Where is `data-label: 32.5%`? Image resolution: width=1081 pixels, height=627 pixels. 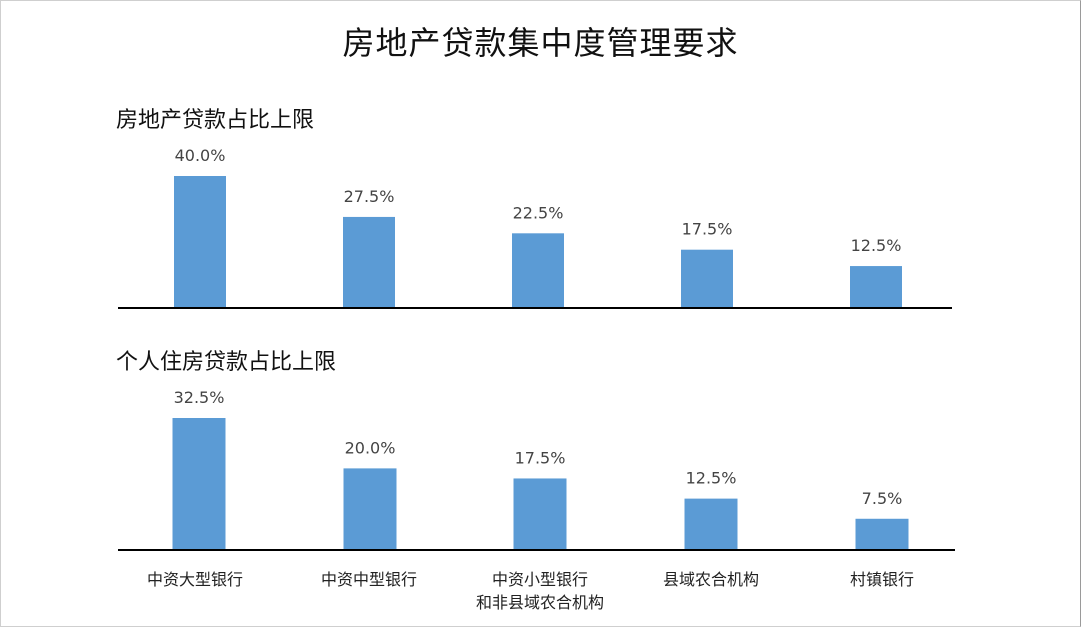
data-label: 32.5% is located at coordinates (199, 397).